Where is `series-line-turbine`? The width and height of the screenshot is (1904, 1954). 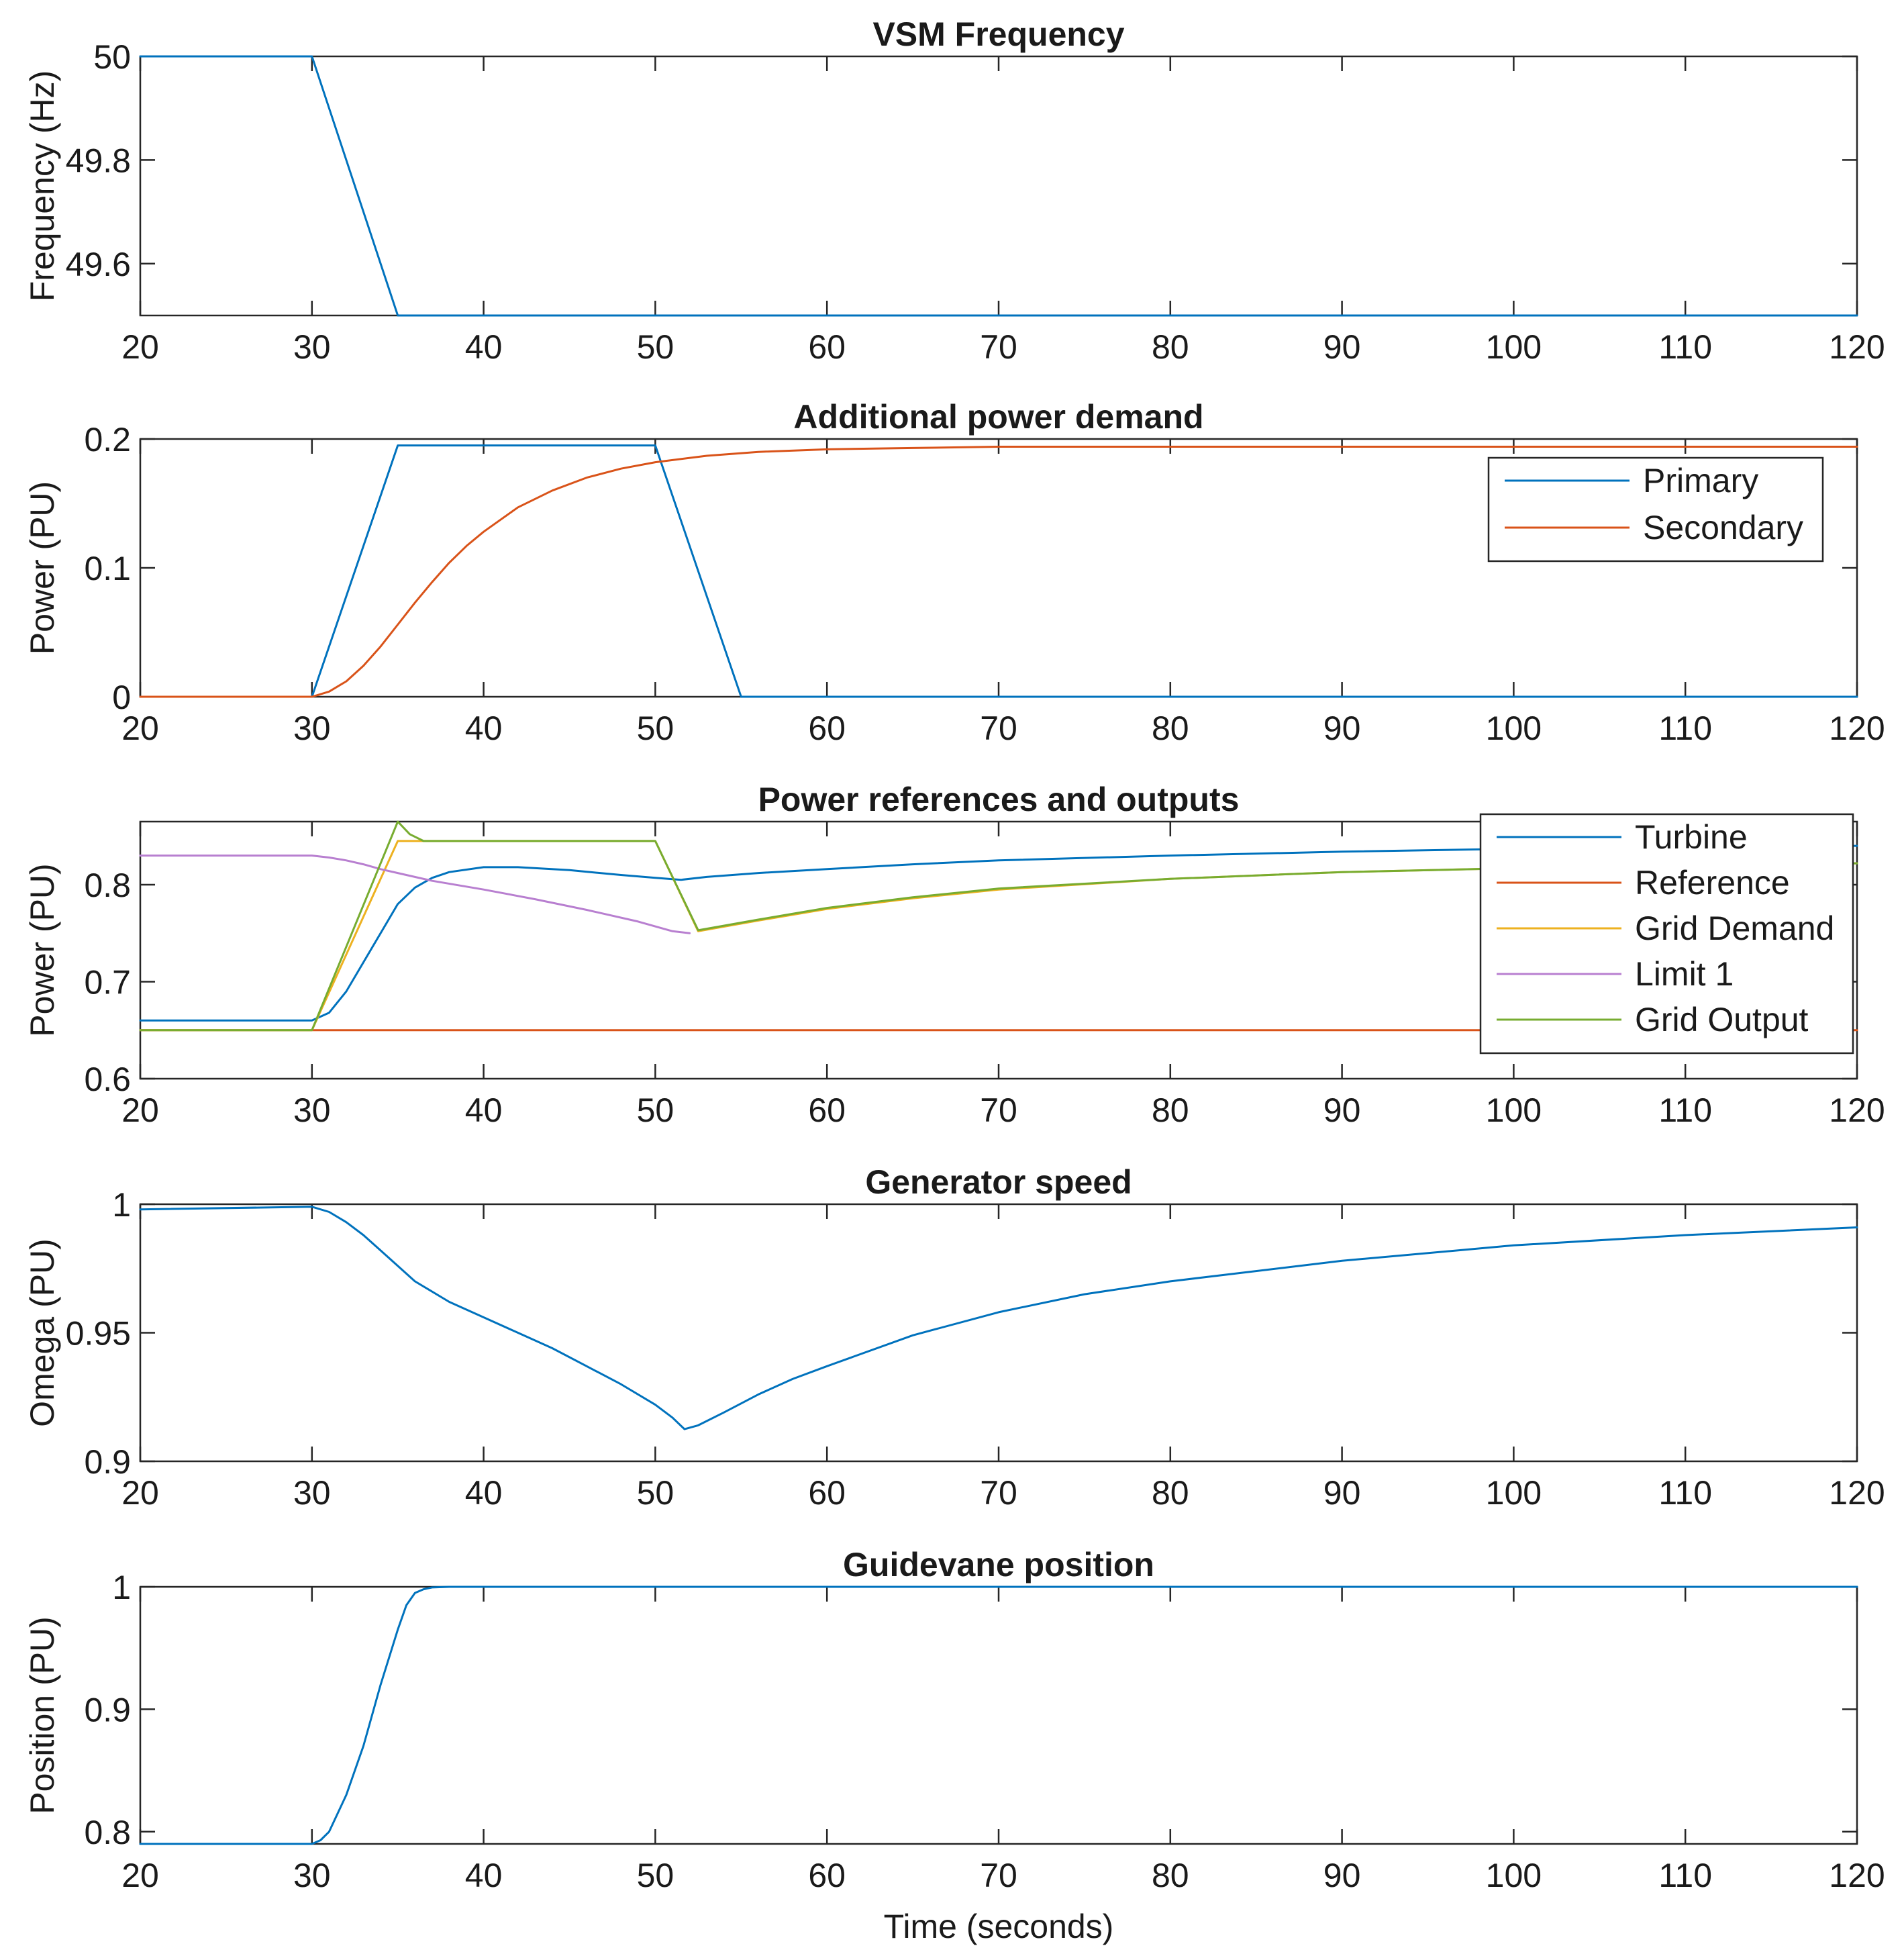 series-line-turbine is located at coordinates (998, 933).